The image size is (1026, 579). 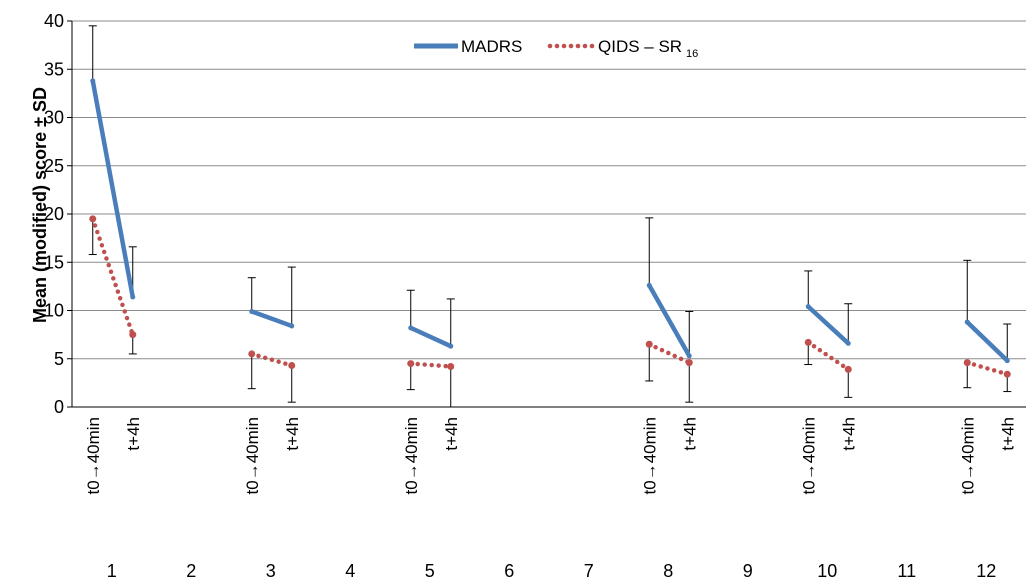 What do you see at coordinates (748, 570) in the screenshot?
I see `x-category-label: 9` at bounding box center [748, 570].